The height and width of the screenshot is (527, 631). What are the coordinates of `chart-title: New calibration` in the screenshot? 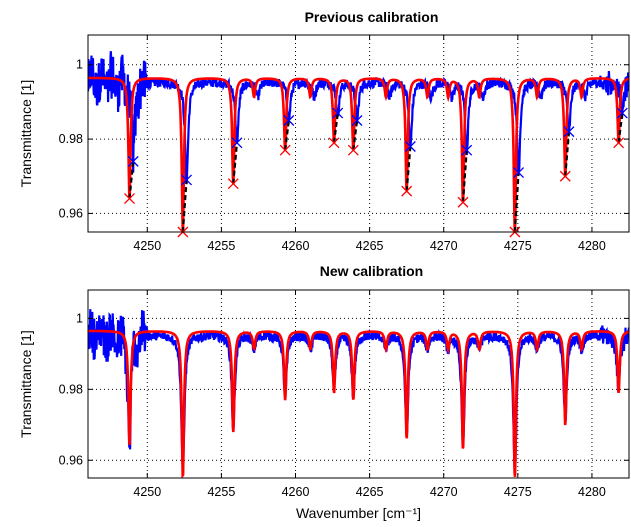 It's located at (371, 271).